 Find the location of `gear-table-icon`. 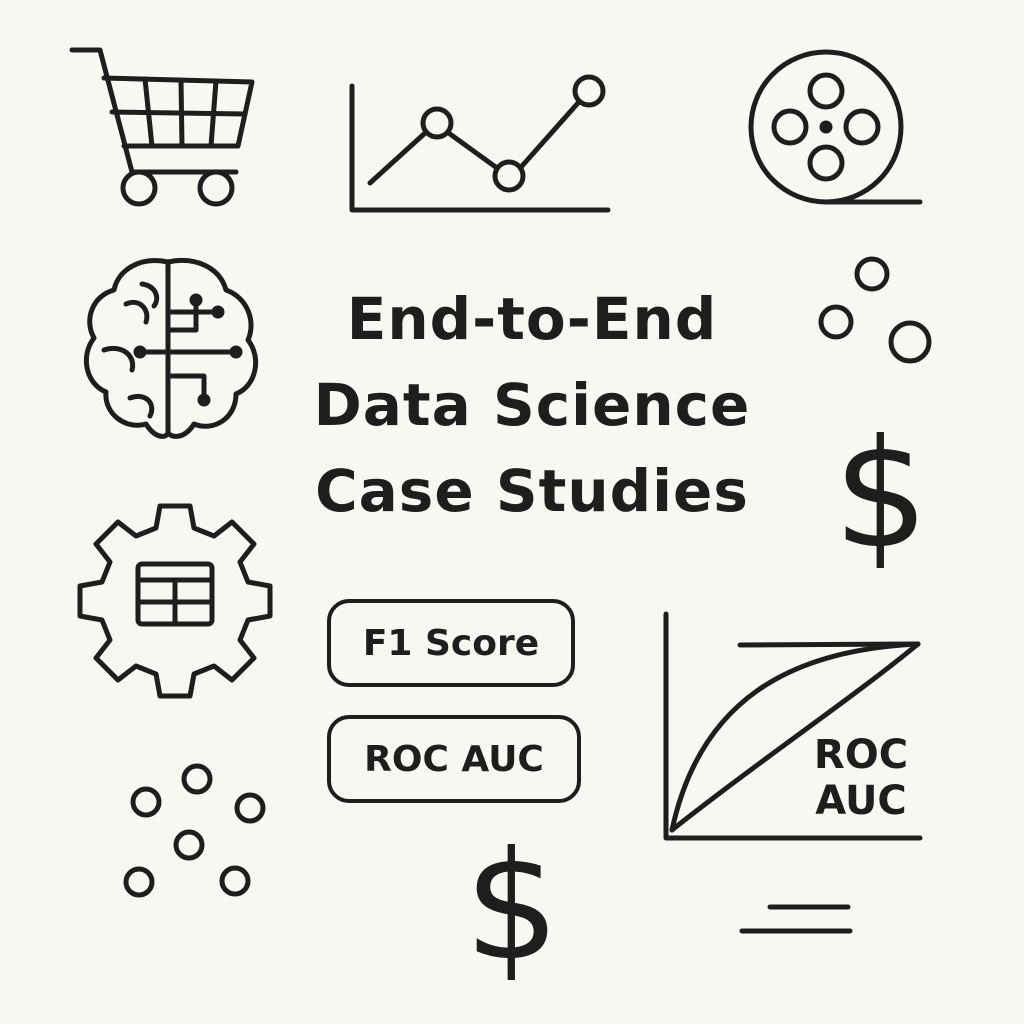

gear-table-icon is located at coordinates (175, 601).